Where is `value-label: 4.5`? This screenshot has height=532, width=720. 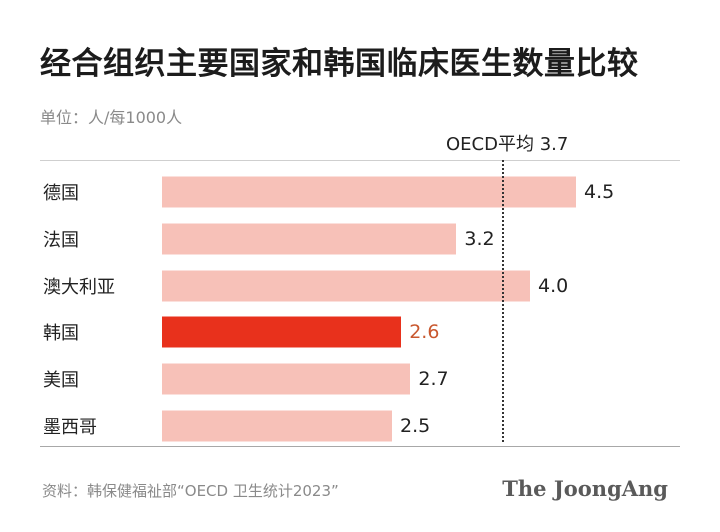
value-label: 4.5 is located at coordinates (599, 192).